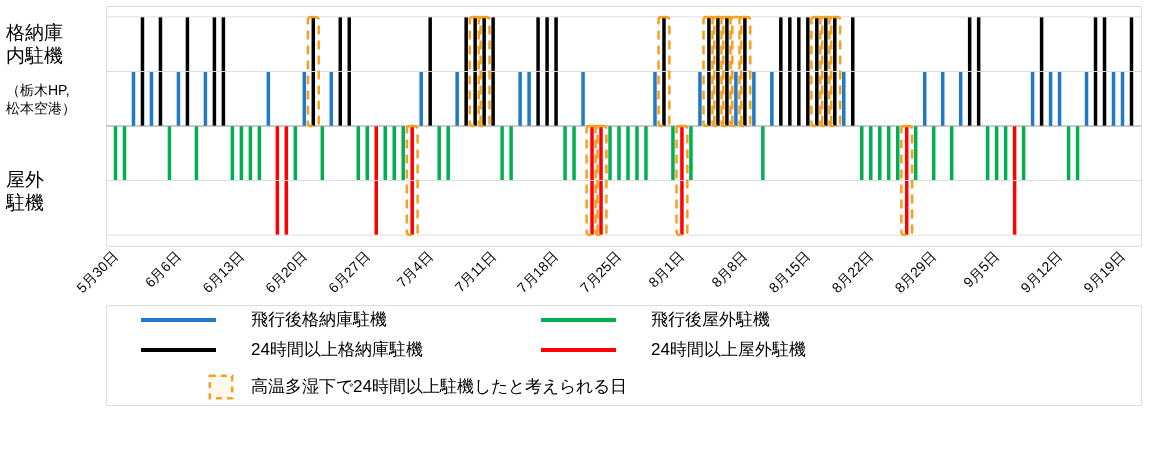 The height and width of the screenshot is (450, 1155). Describe the element at coordinates (852, 272) in the screenshot. I see `x-tick-label: 8月22日` at that location.